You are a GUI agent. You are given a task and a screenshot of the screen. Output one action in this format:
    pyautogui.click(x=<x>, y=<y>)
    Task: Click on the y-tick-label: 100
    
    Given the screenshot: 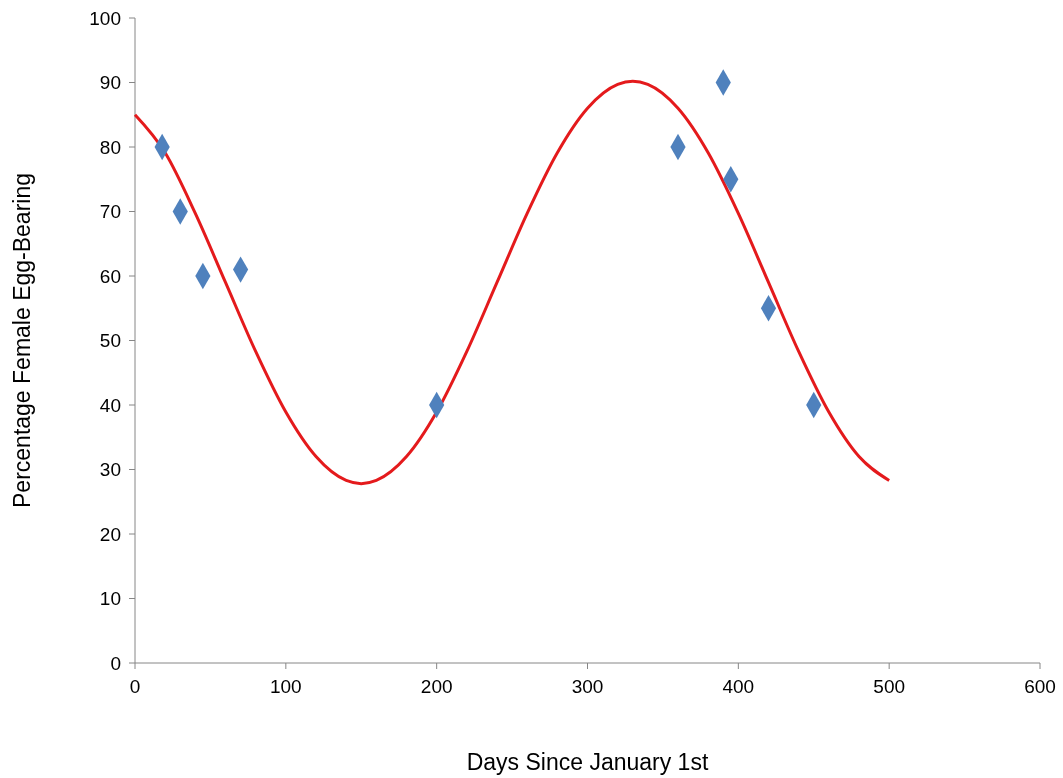 What is the action you would take?
    pyautogui.click(x=105, y=18)
    